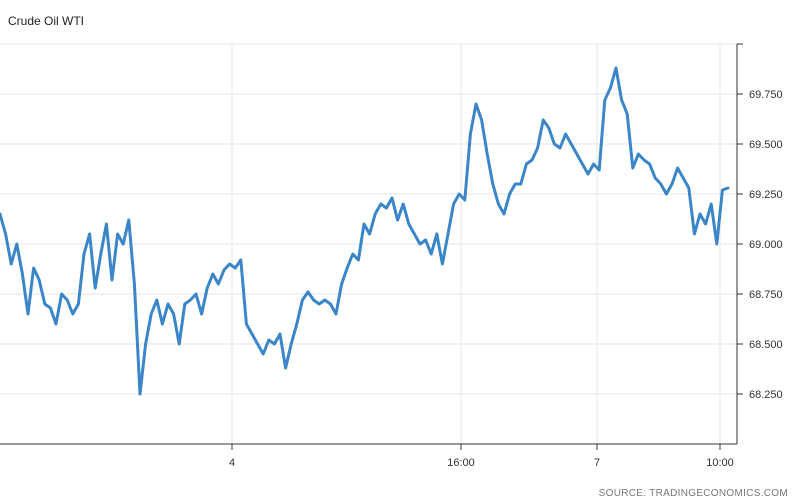 The height and width of the screenshot is (502, 800). I want to click on x-tick-label: 10:00, so click(720, 463).